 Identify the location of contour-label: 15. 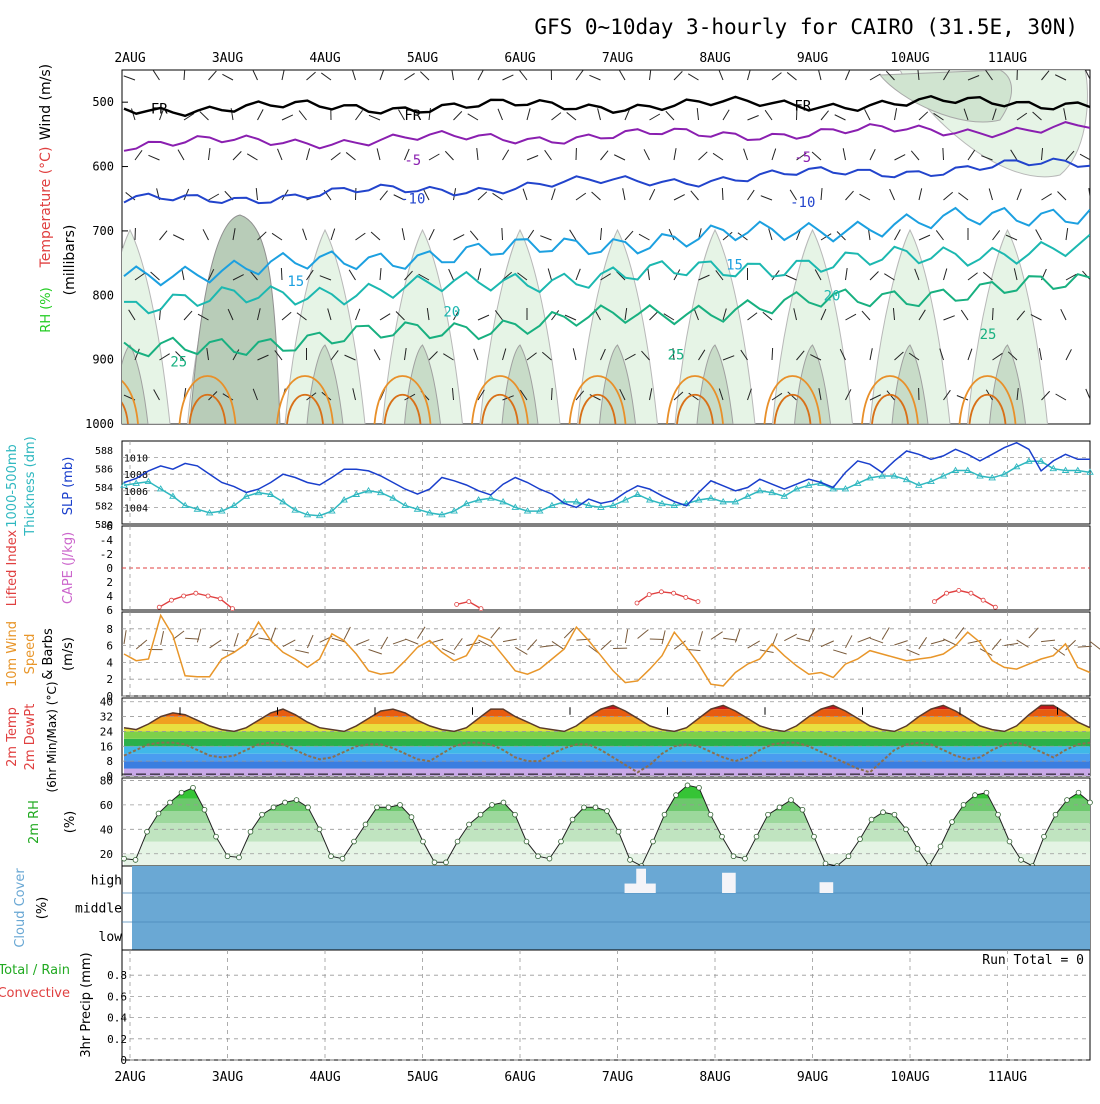
(295, 282).